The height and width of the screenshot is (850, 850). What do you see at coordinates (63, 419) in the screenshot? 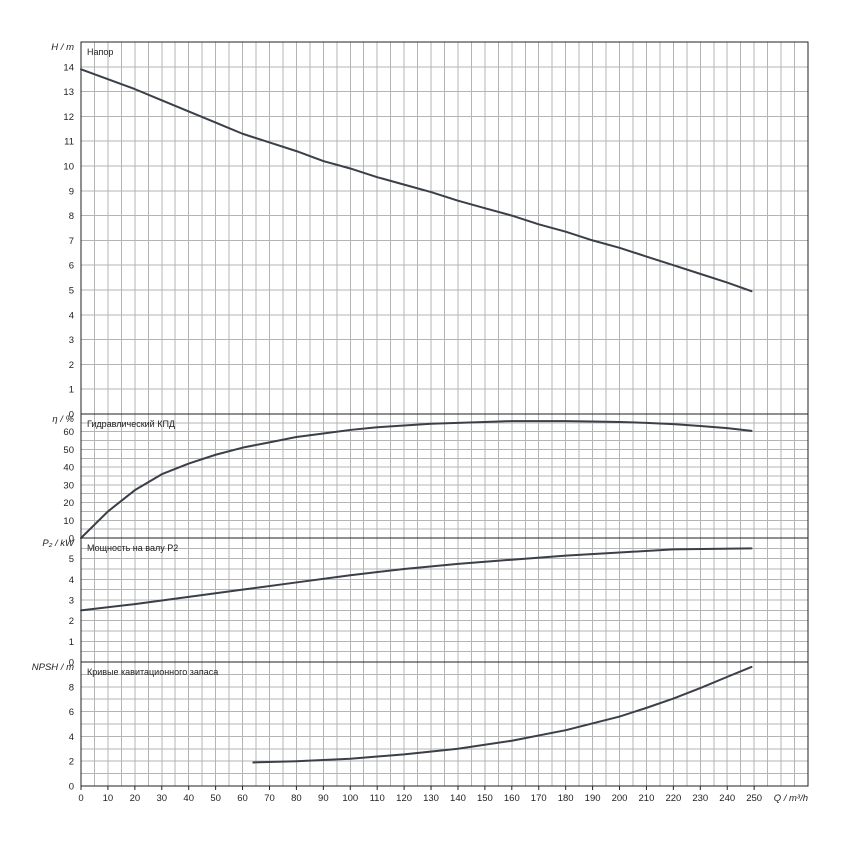
I see `y-axis-label: η / %` at bounding box center [63, 419].